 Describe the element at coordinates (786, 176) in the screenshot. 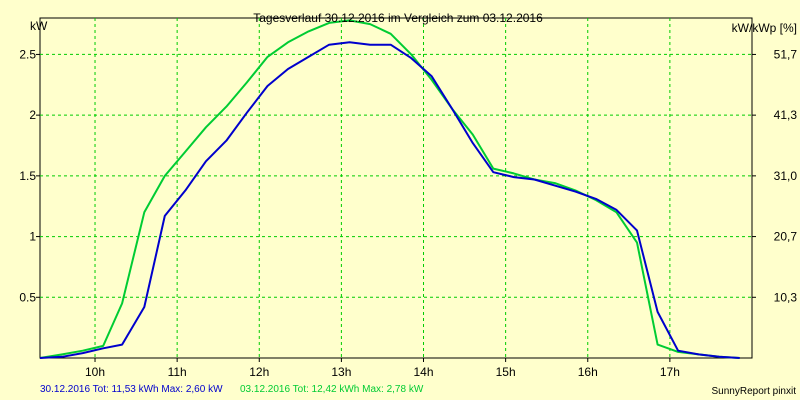

I see `y2-tick-label: 31,0` at that location.